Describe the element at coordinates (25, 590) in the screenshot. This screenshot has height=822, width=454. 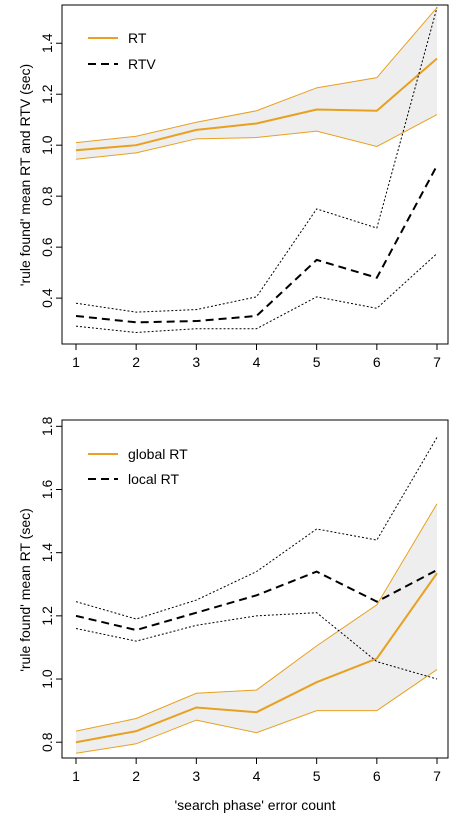
I see `y-axis-title: 'rule found' mean RT (sec)` at that location.